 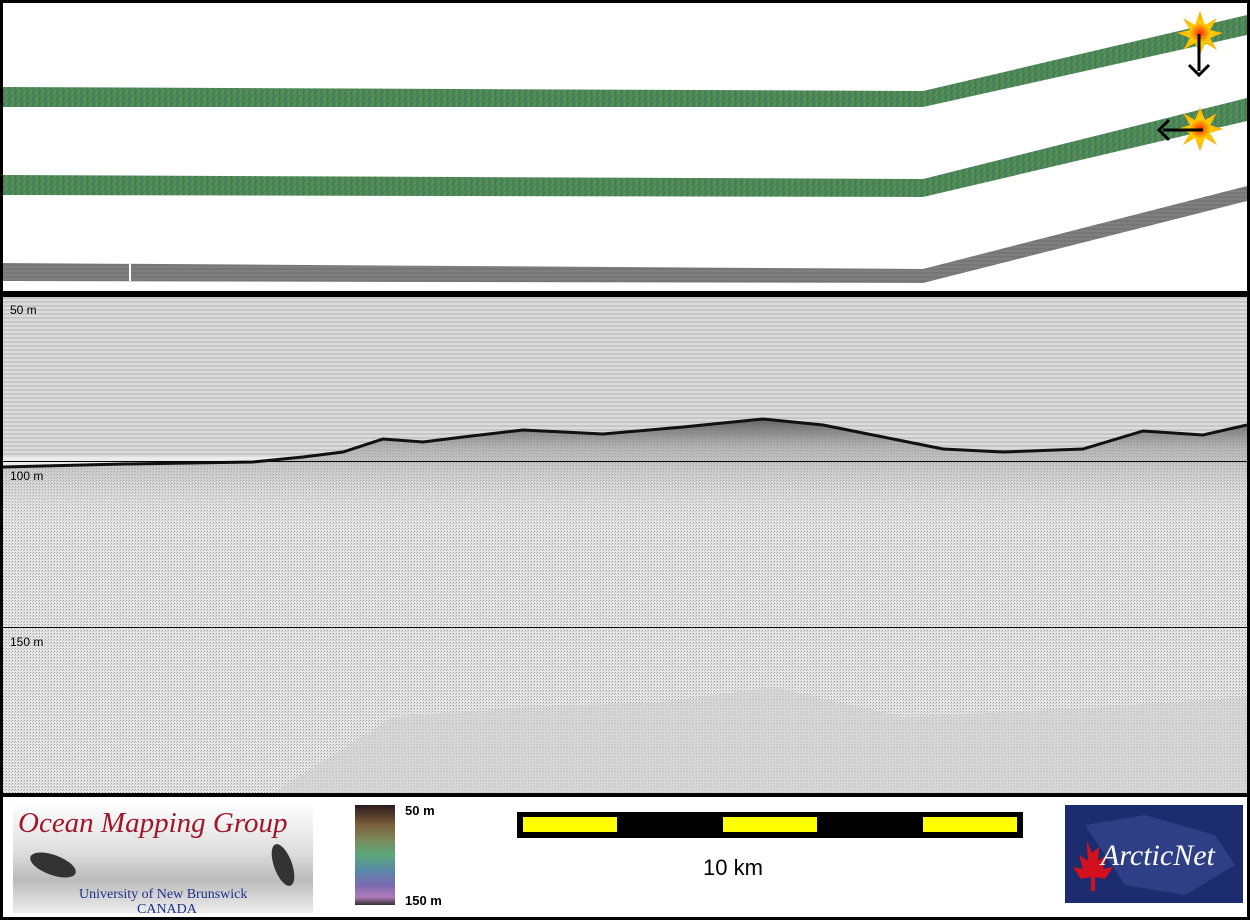 I want to click on colorbar-top-label: 50 m, so click(x=420, y=810).